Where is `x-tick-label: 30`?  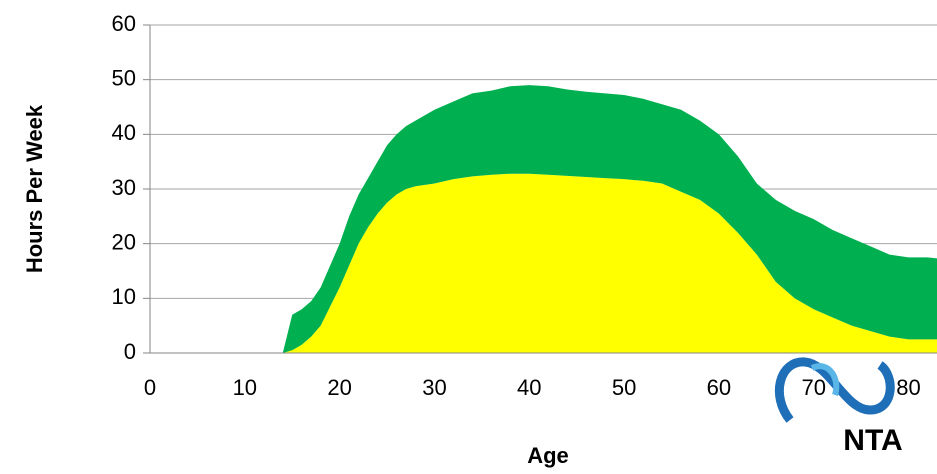 x-tick-label: 30 is located at coordinates (434, 387).